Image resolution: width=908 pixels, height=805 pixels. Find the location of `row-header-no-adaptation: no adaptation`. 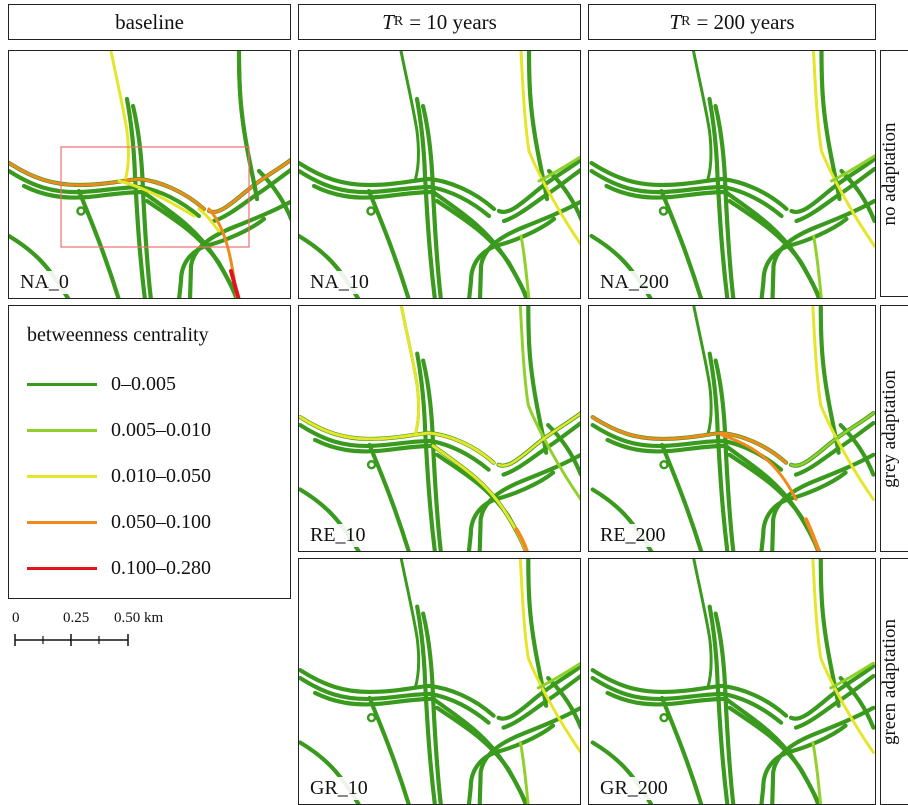

row-header-no-adaptation: no adaptation is located at coordinates (894, 173).